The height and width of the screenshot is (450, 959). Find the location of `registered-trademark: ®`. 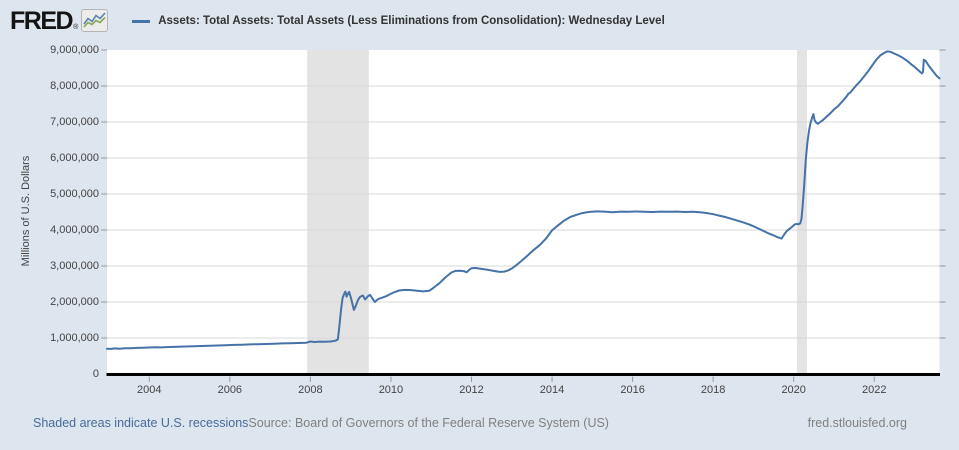

registered-trademark: ® is located at coordinates (76, 27).